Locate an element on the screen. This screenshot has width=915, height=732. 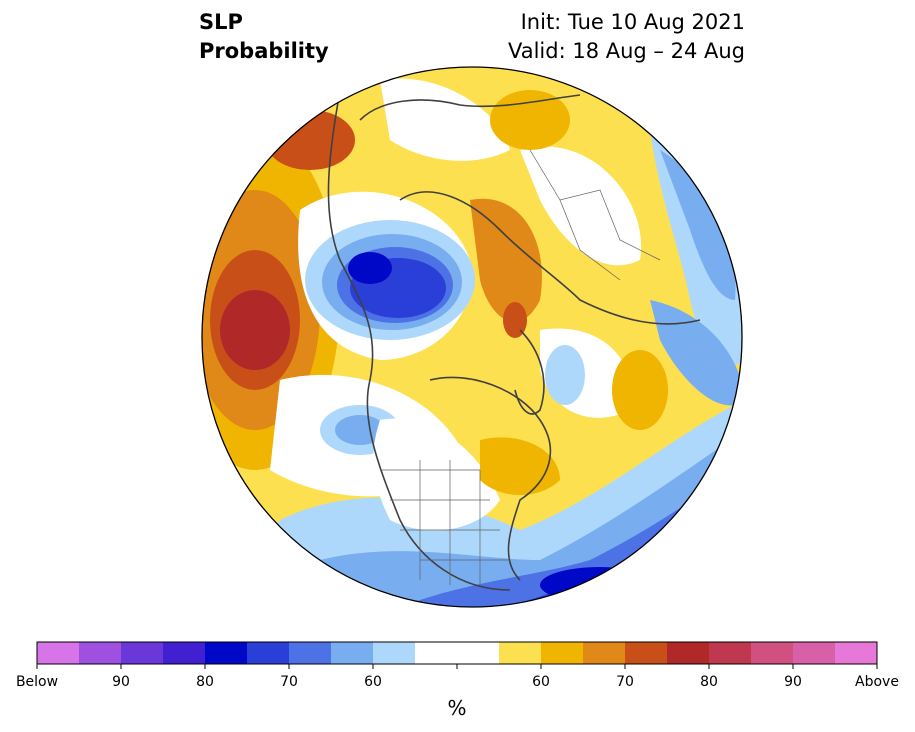
cb-label-80-below: 80 is located at coordinates (205, 682).